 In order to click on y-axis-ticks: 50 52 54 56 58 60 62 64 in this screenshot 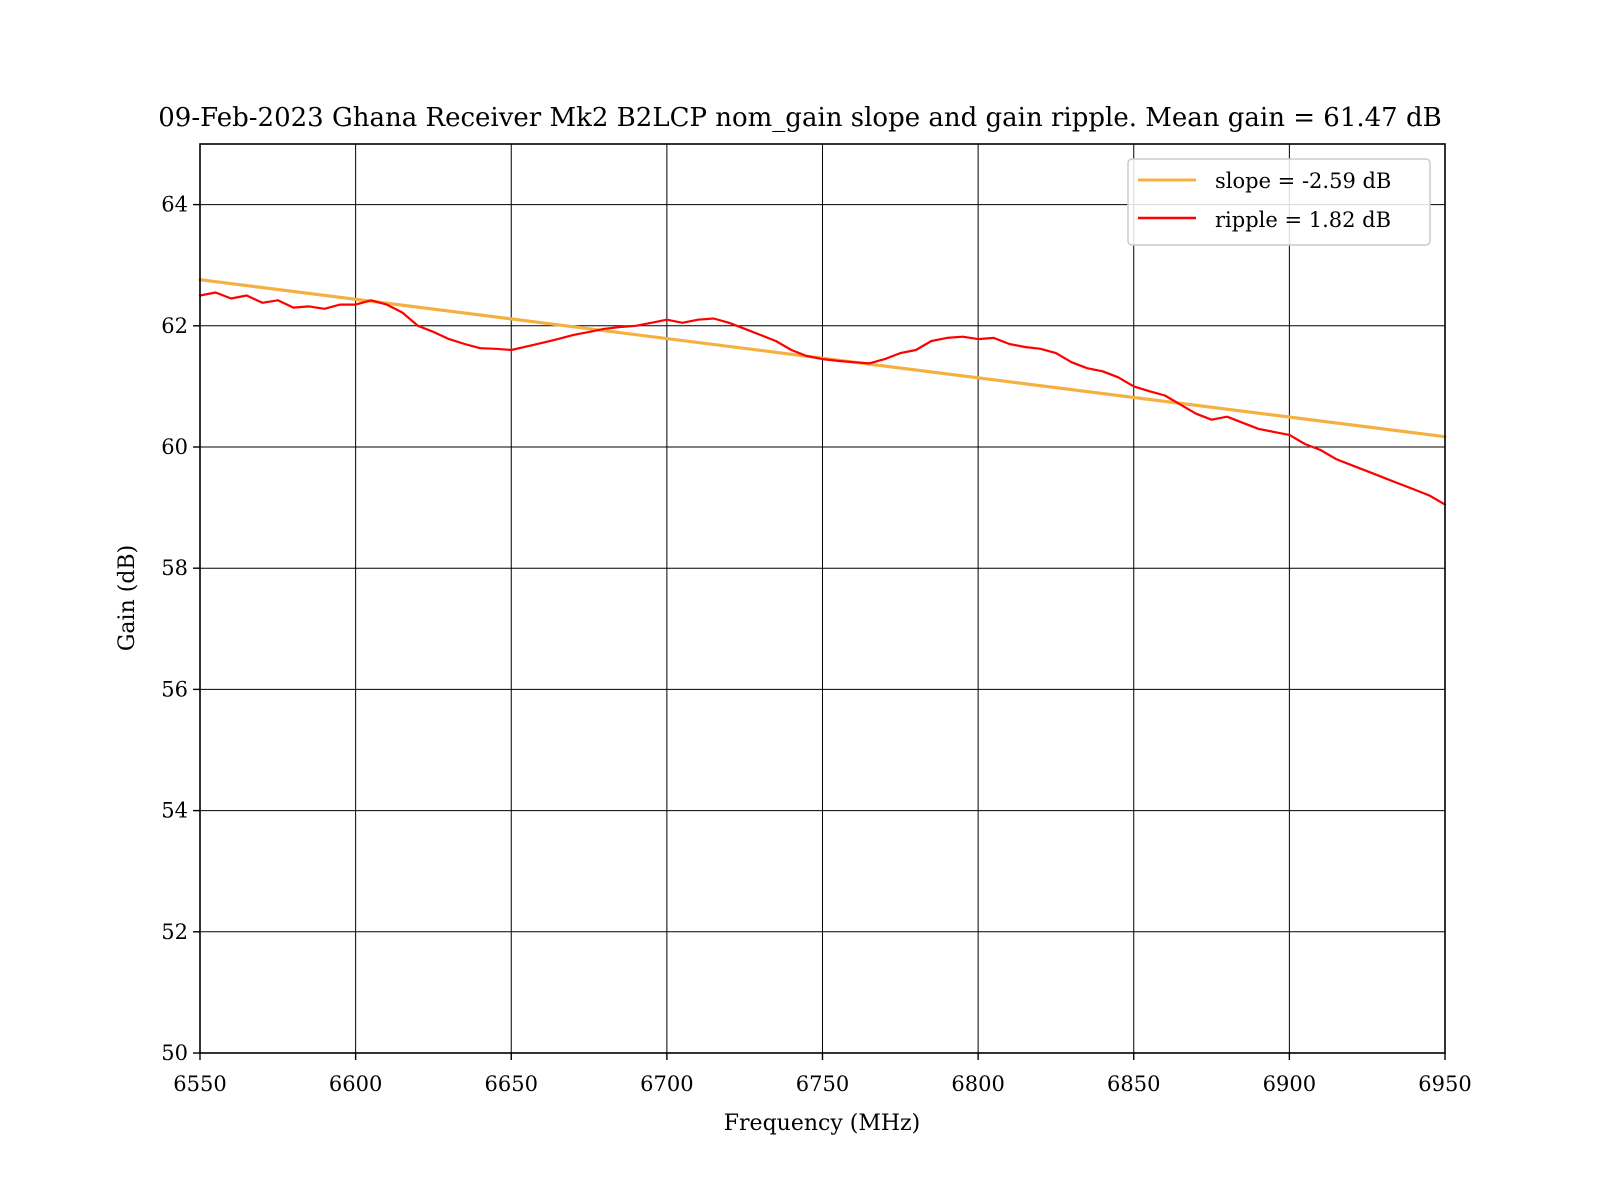, I will do `click(180, 629)`.